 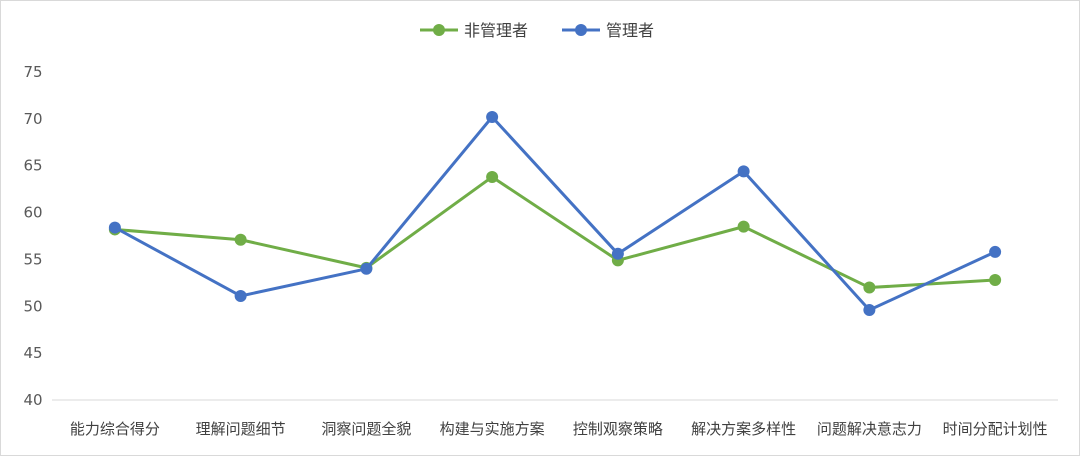 What do you see at coordinates (32, 119) in the screenshot?
I see `y-tick-label: 70` at bounding box center [32, 119].